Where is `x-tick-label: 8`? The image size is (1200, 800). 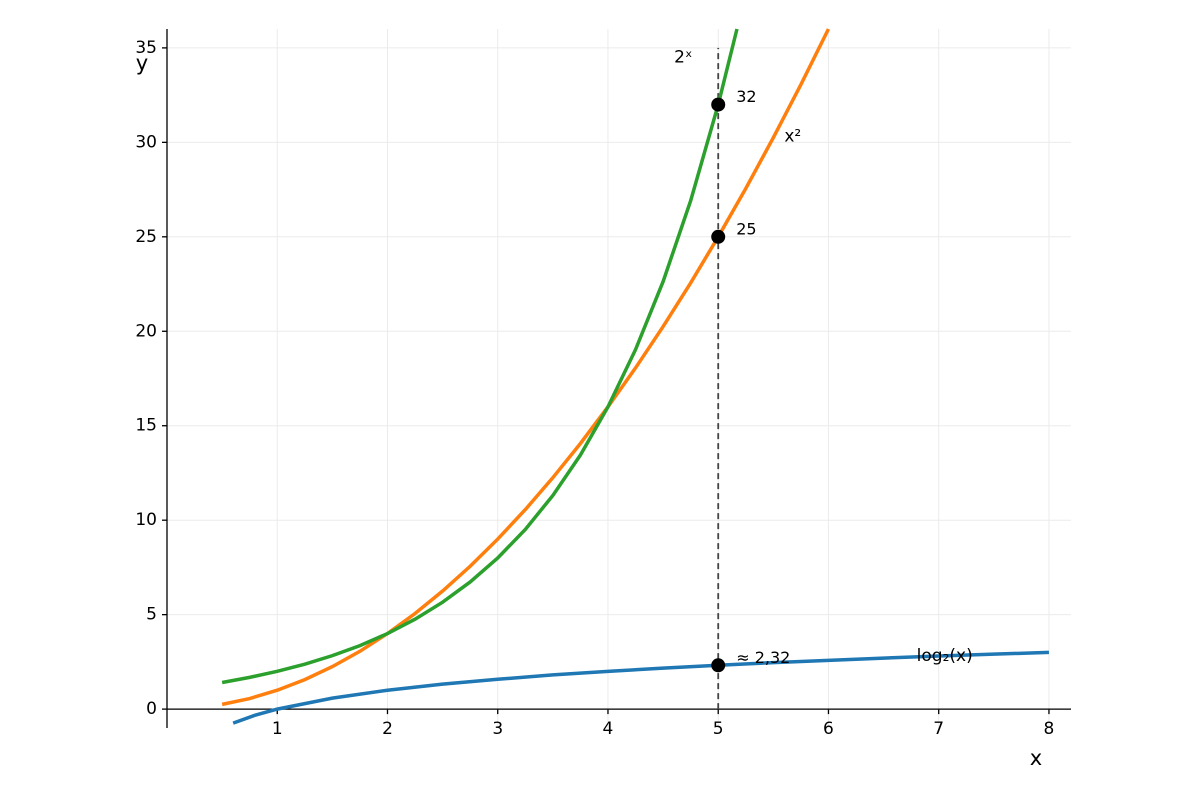 x-tick-label: 8 is located at coordinates (1049, 729).